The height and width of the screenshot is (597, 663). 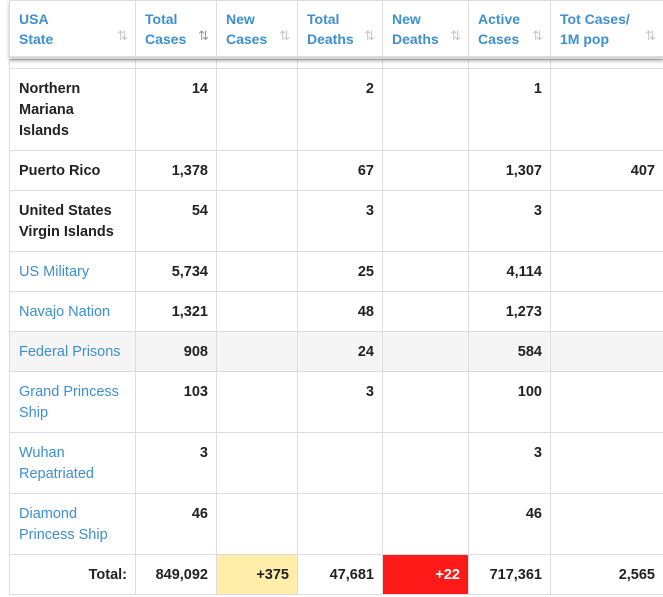 I want to click on cell-value: 1,321, so click(x=189, y=312).